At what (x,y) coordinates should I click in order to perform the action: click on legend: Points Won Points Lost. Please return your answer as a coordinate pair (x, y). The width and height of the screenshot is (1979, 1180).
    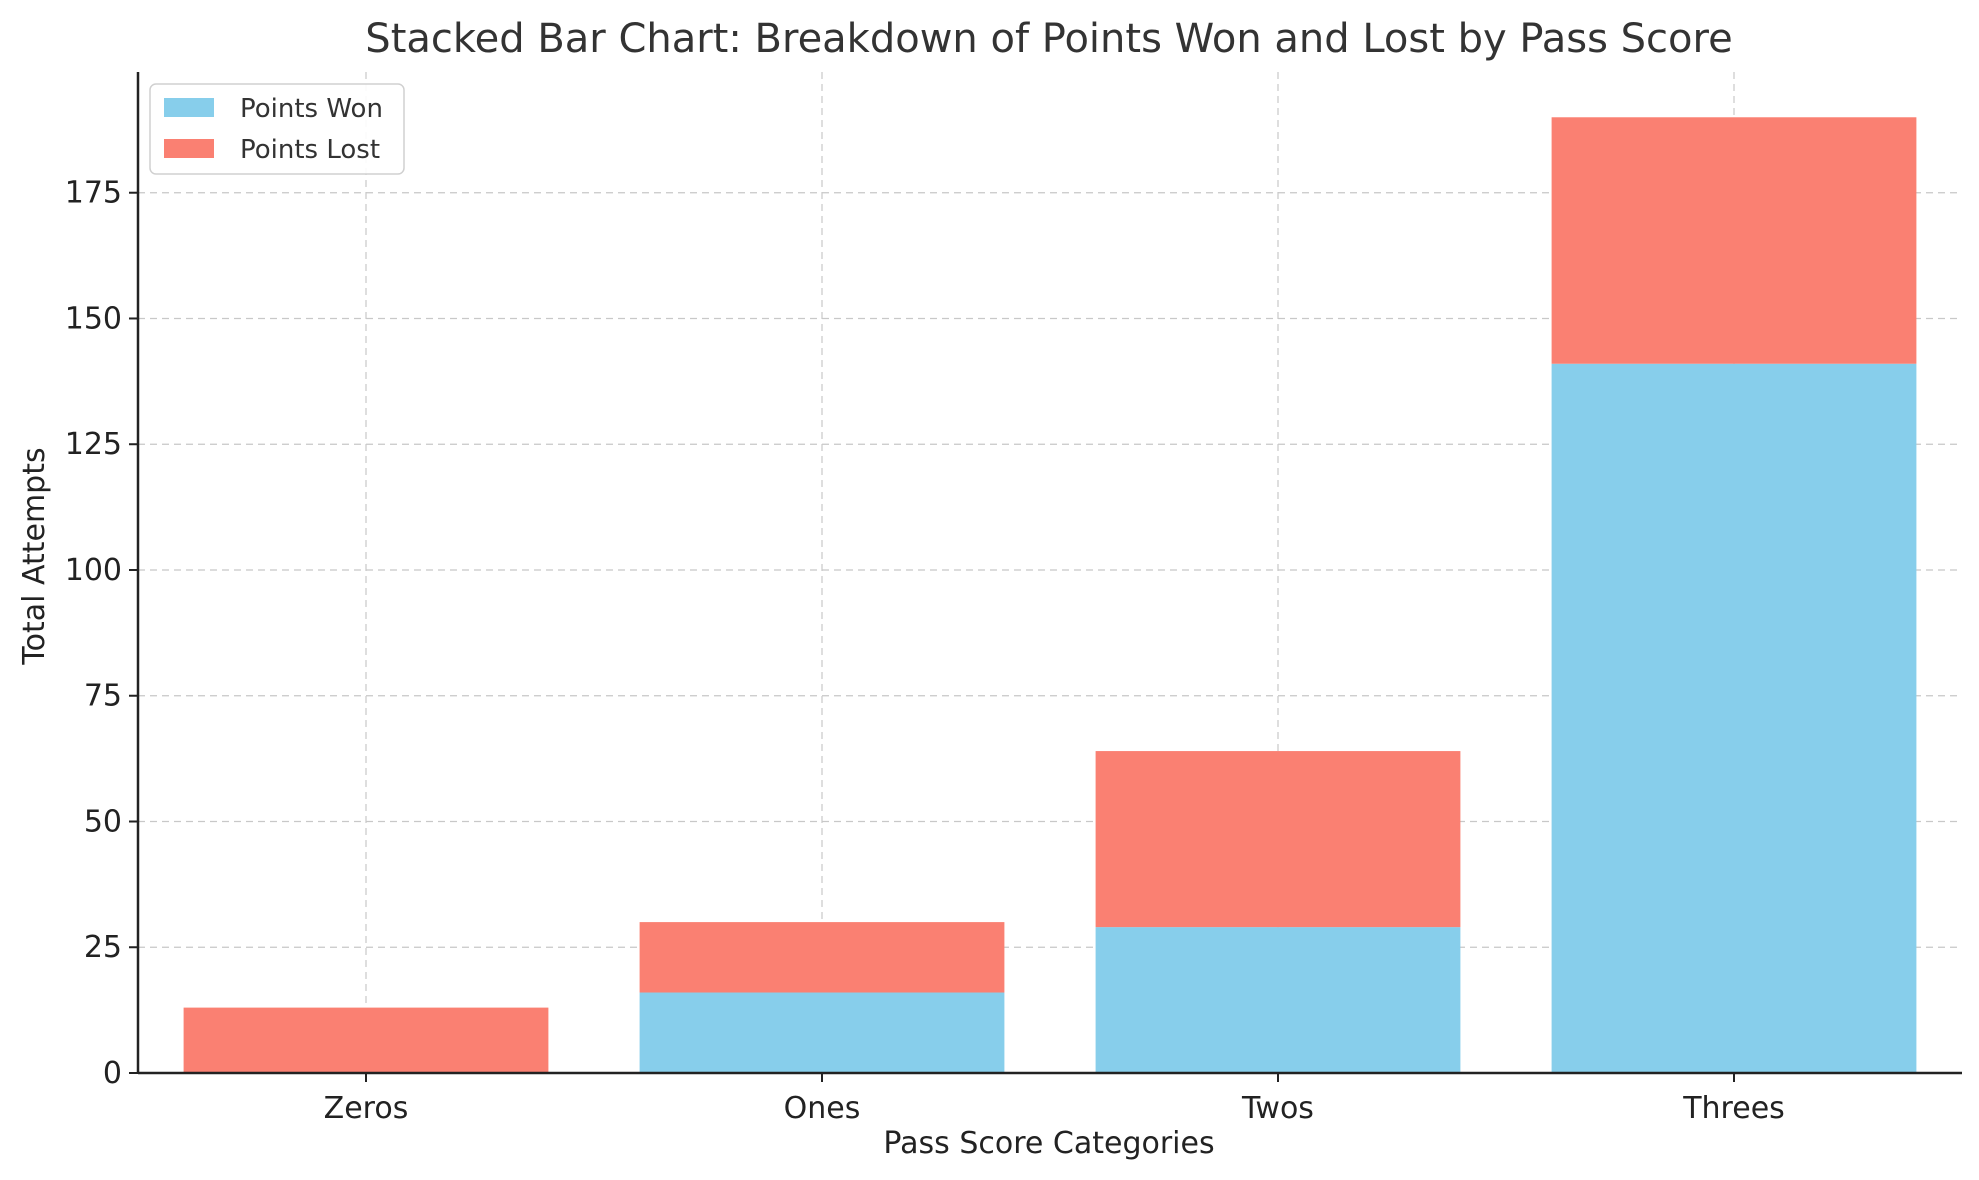
    Looking at the image, I should click on (277, 129).